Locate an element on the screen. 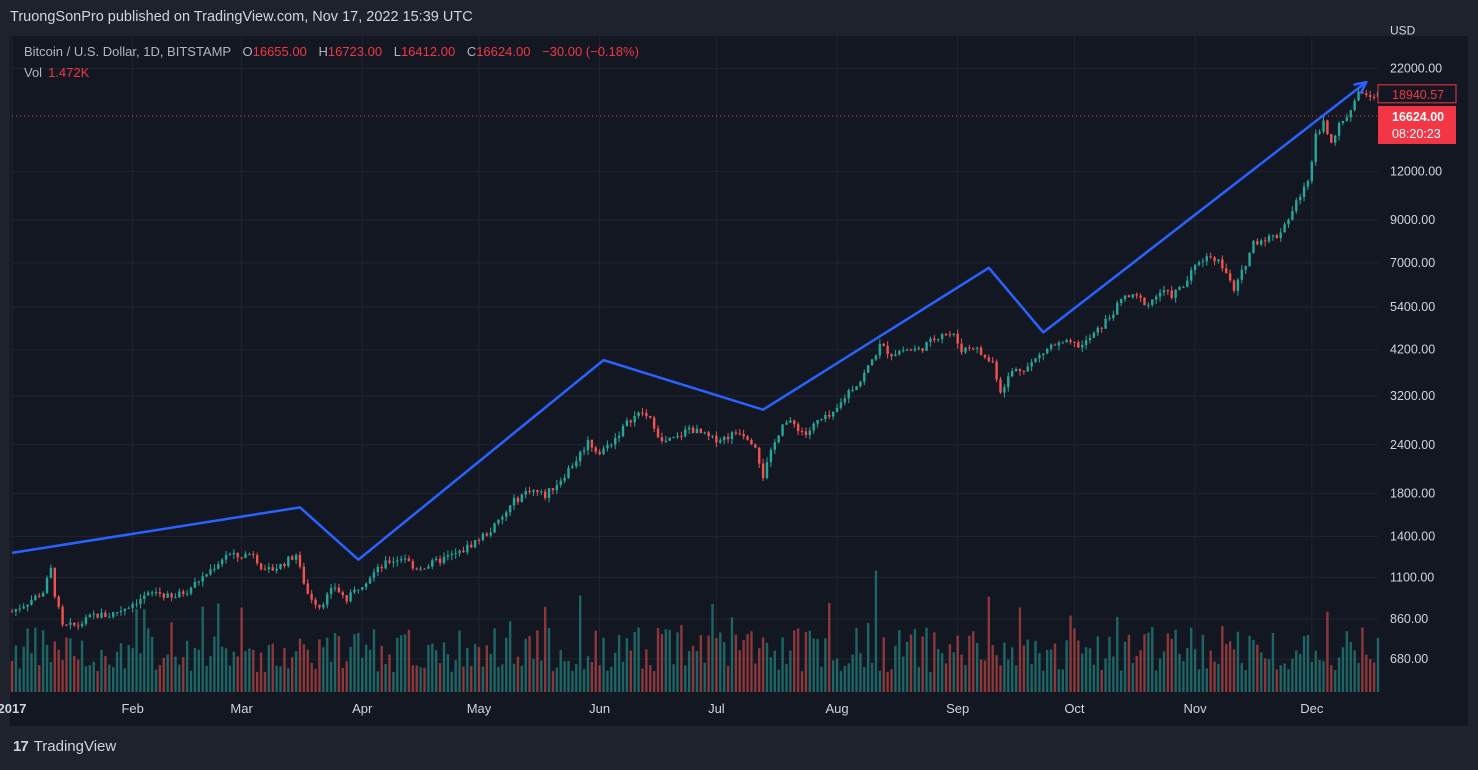 This screenshot has width=1478, height=770. time-tick-label: May is located at coordinates (479, 708).